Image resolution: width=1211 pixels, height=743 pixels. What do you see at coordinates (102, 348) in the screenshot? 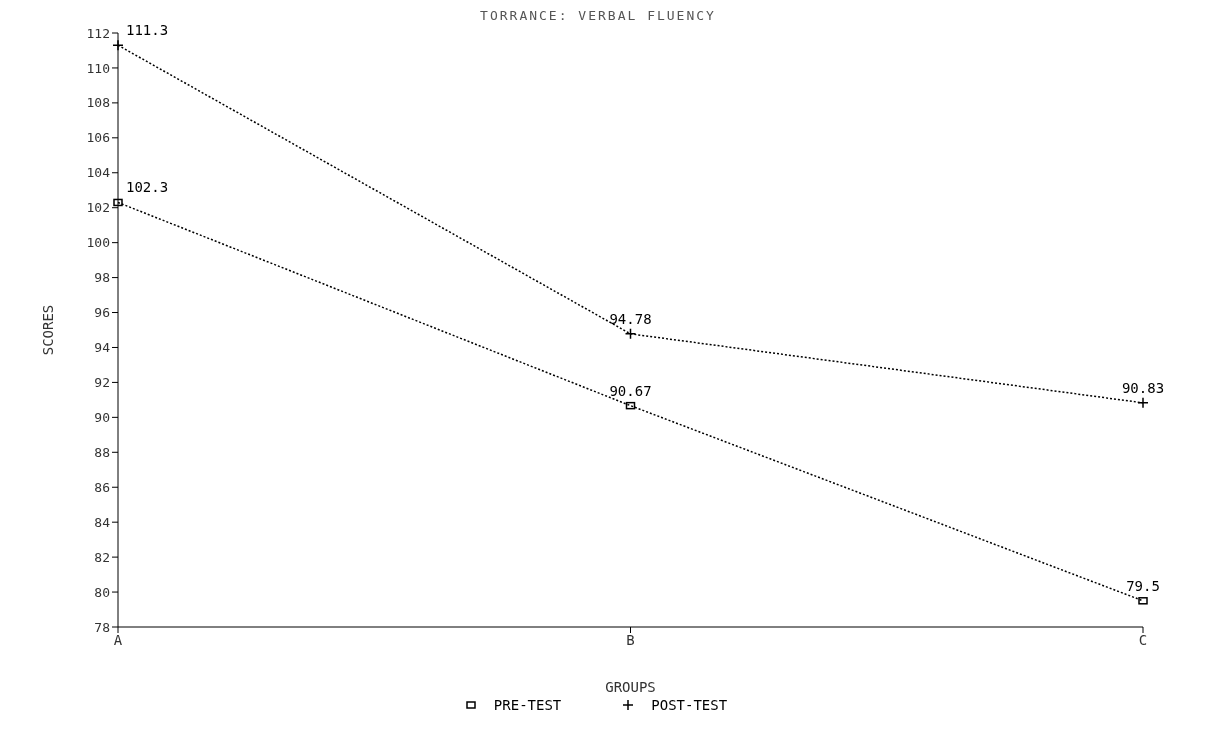
I see `y-tick-label: 94` at bounding box center [102, 348].